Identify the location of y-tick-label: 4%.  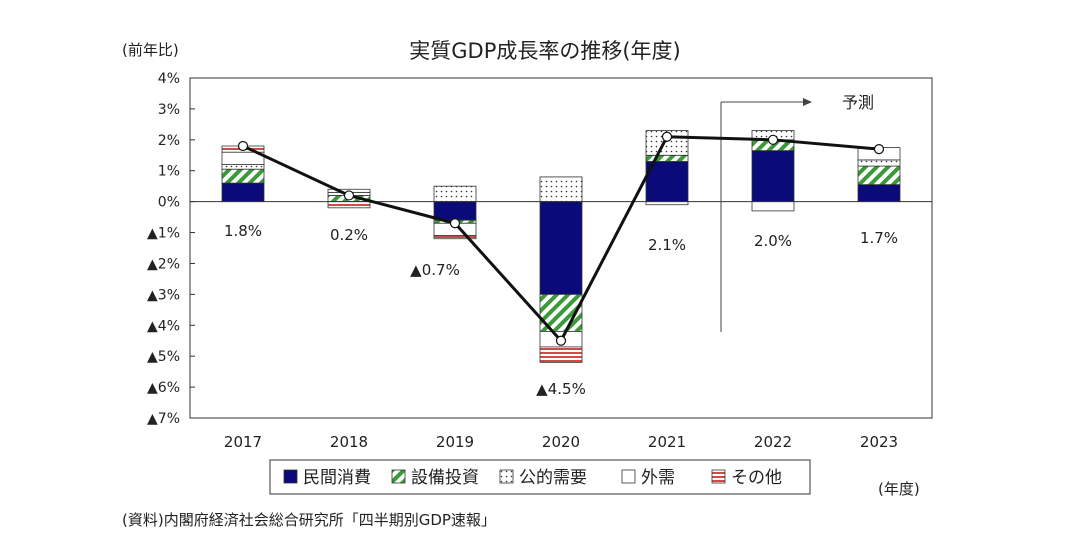
(169, 79).